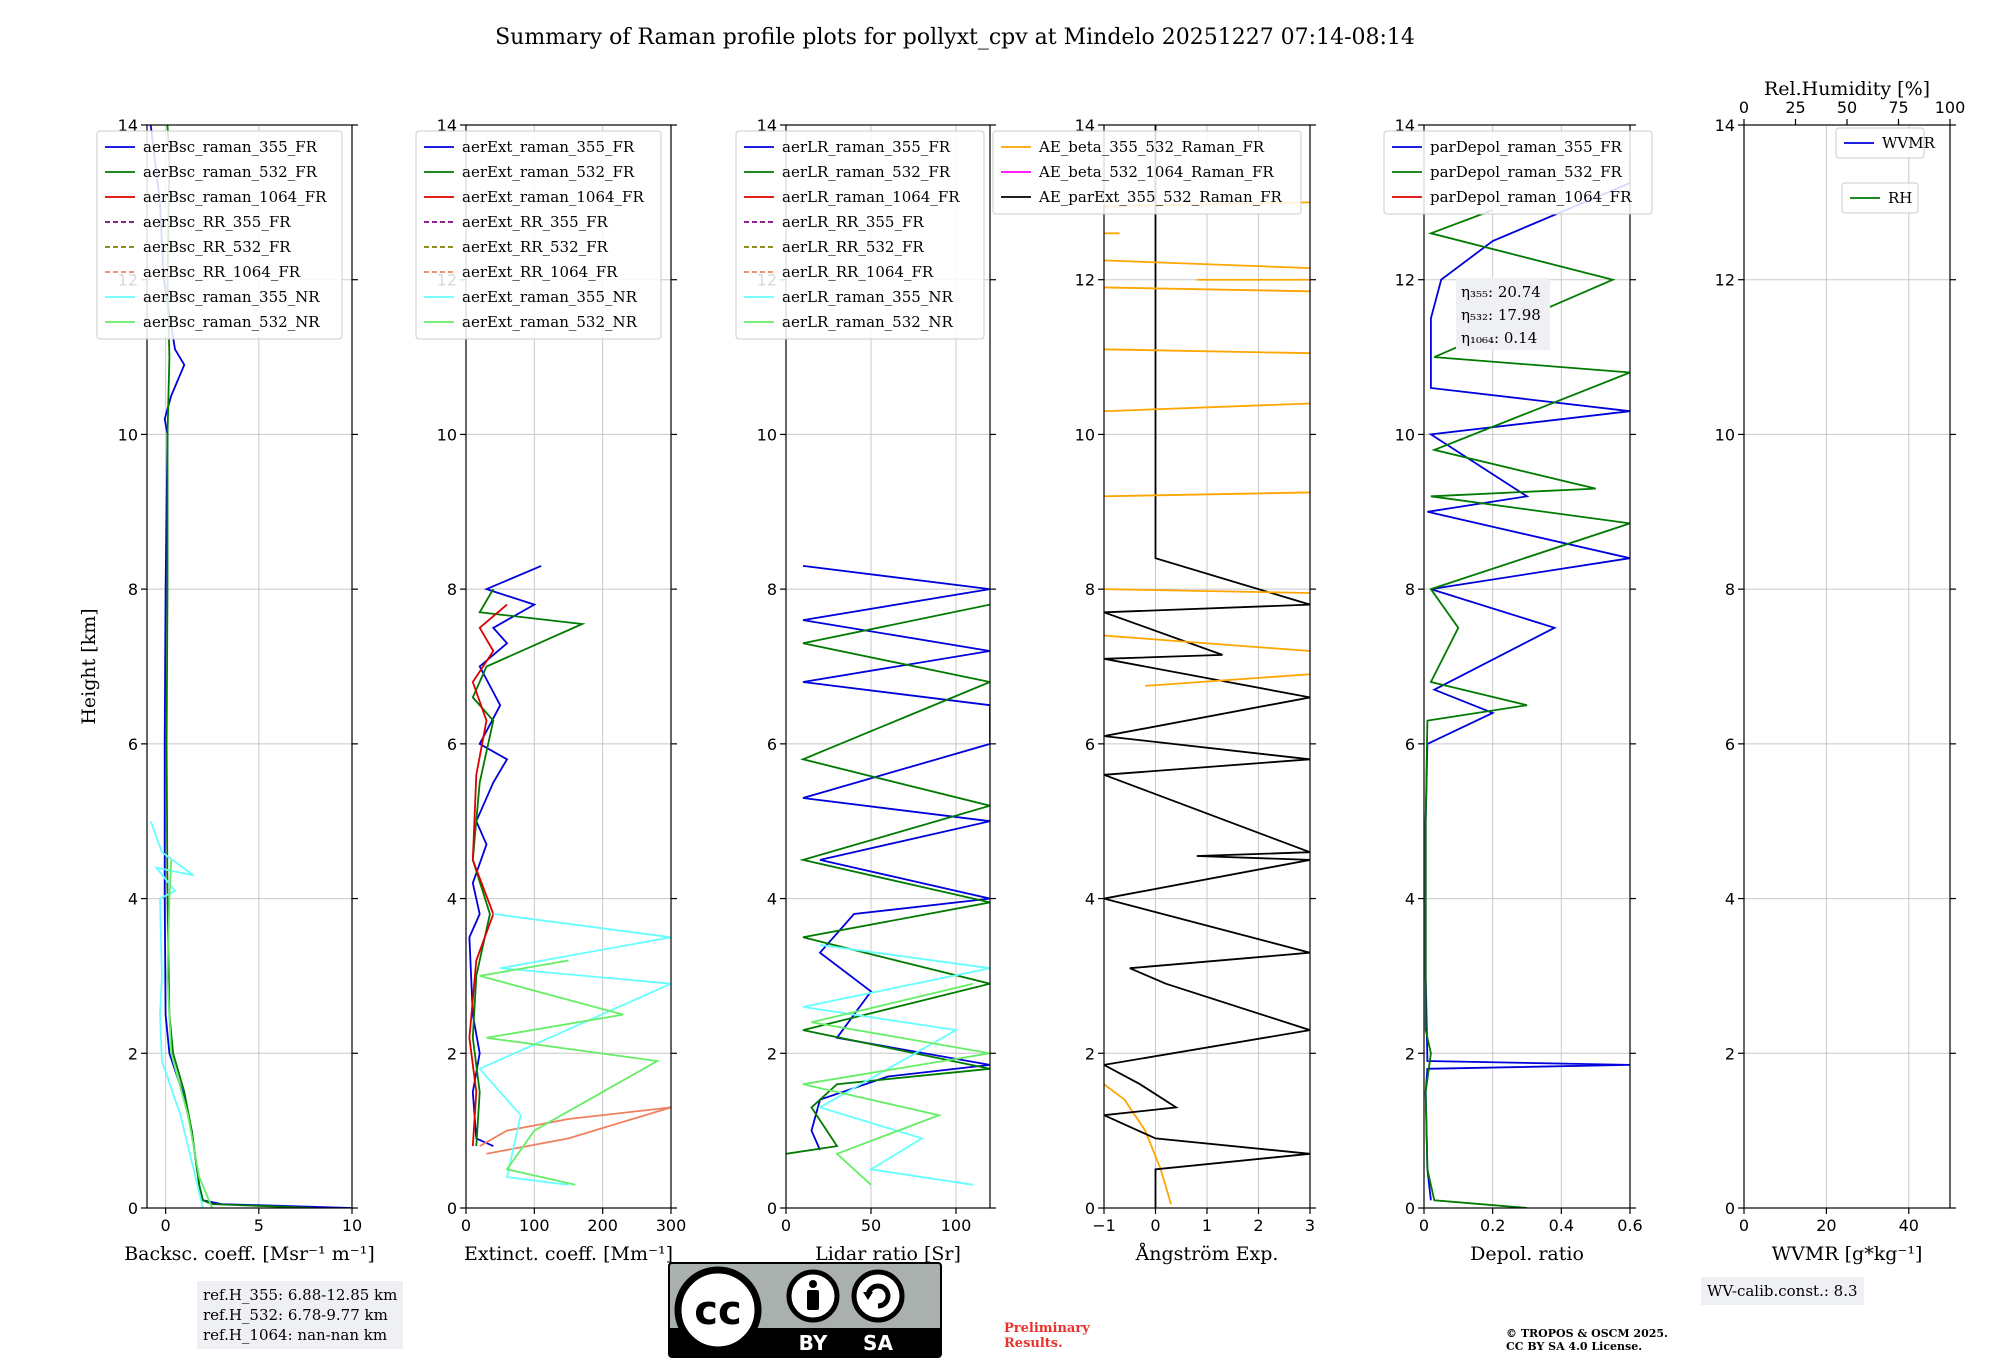 Image resolution: width=2000 pixels, height=1360 pixels. I want to click on y-tick-label: 4, so click(772, 899).